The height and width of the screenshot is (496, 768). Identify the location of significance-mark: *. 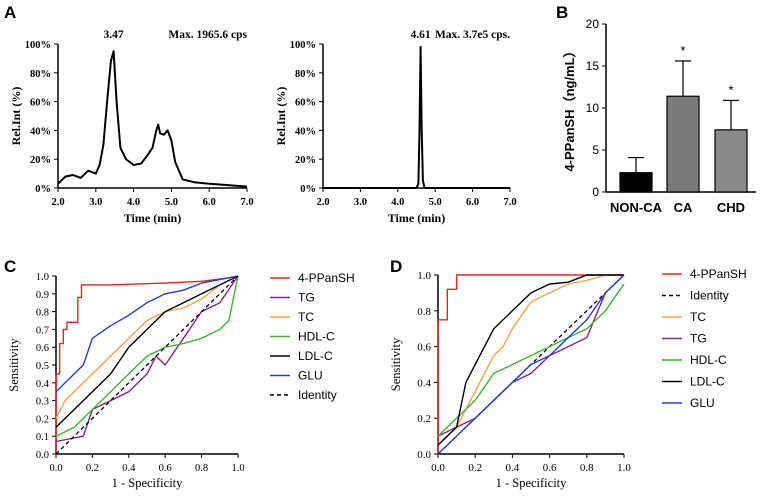
(682, 50).